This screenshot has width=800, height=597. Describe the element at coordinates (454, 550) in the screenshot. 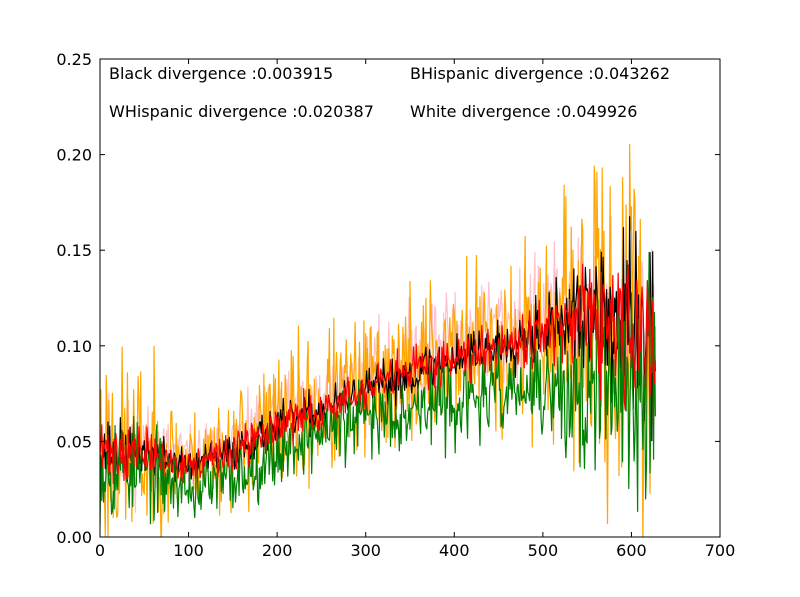

I see `x-tick-label: 400` at that location.